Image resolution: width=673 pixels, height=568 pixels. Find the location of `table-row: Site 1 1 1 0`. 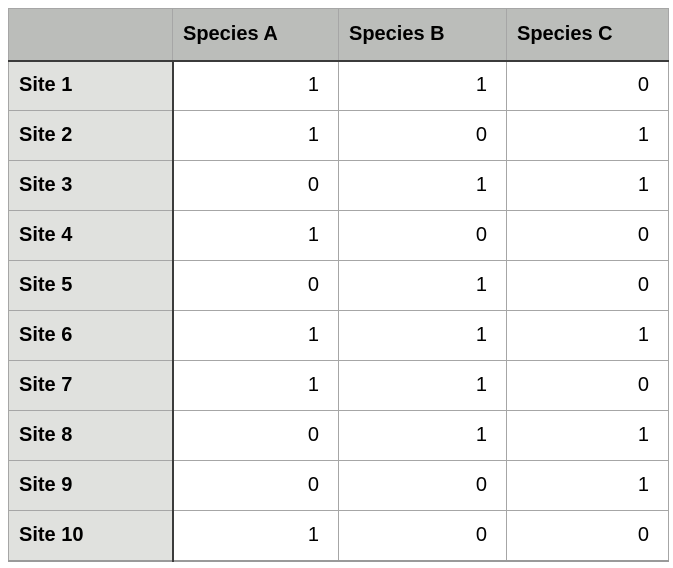

table-row: Site 1 1 1 0 is located at coordinates (338, 85).